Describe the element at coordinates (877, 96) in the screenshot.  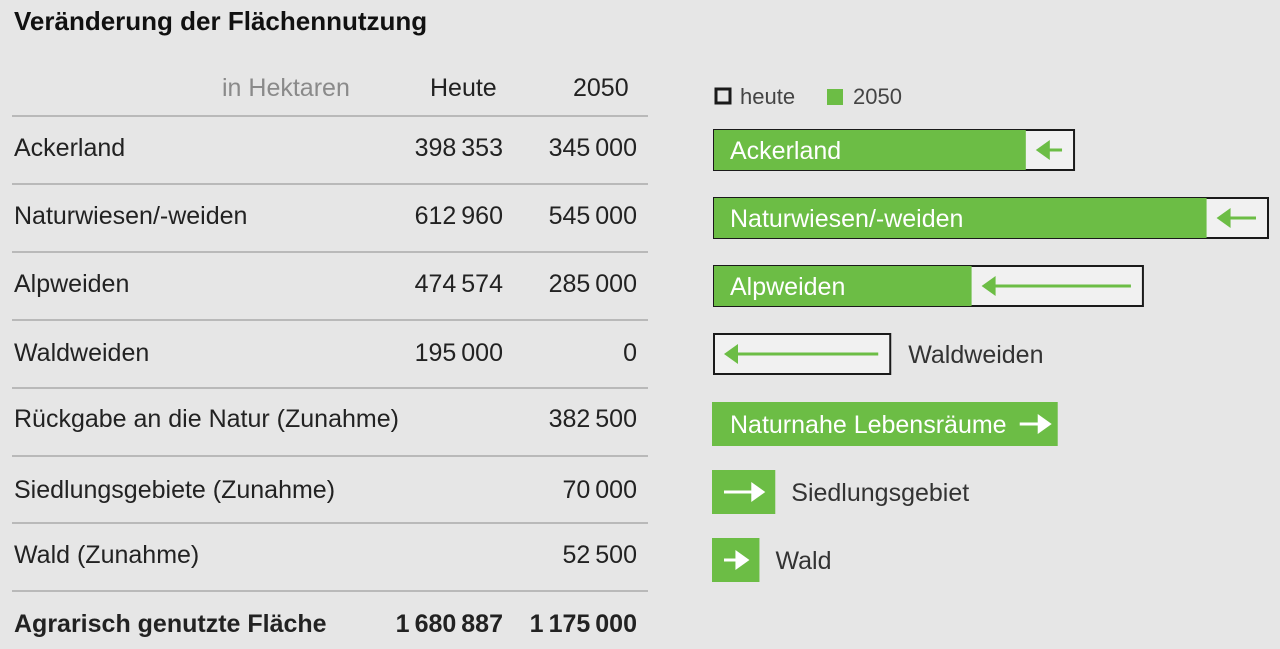
I see `legend-label-2050: 2050` at that location.